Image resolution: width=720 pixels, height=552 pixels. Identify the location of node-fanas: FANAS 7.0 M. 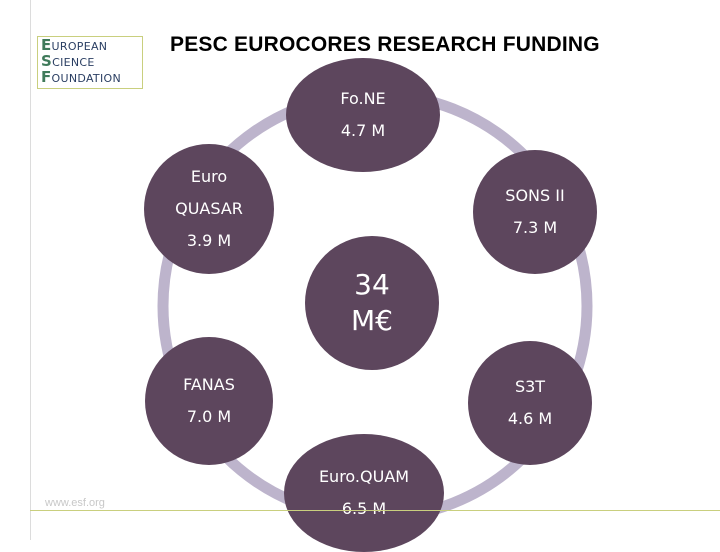
(209, 401).